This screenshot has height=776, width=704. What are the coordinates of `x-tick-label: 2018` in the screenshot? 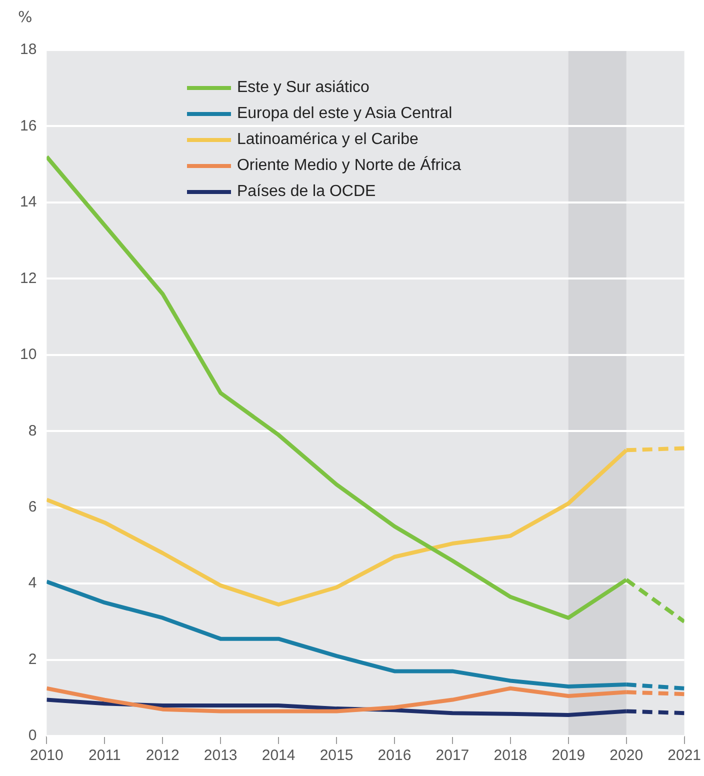 It's located at (511, 755).